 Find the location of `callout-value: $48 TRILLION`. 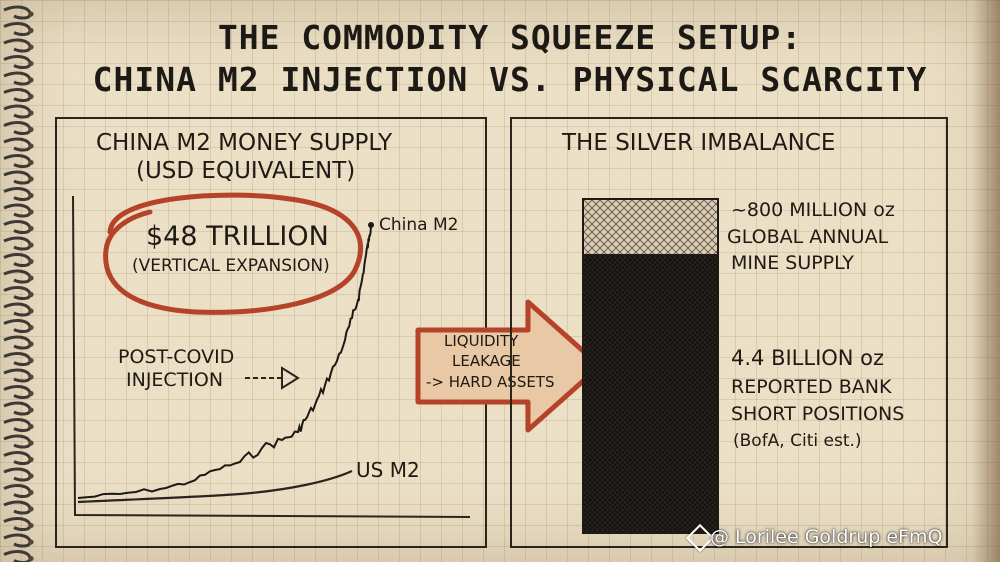

callout-value: $48 TRILLION is located at coordinates (237, 236).